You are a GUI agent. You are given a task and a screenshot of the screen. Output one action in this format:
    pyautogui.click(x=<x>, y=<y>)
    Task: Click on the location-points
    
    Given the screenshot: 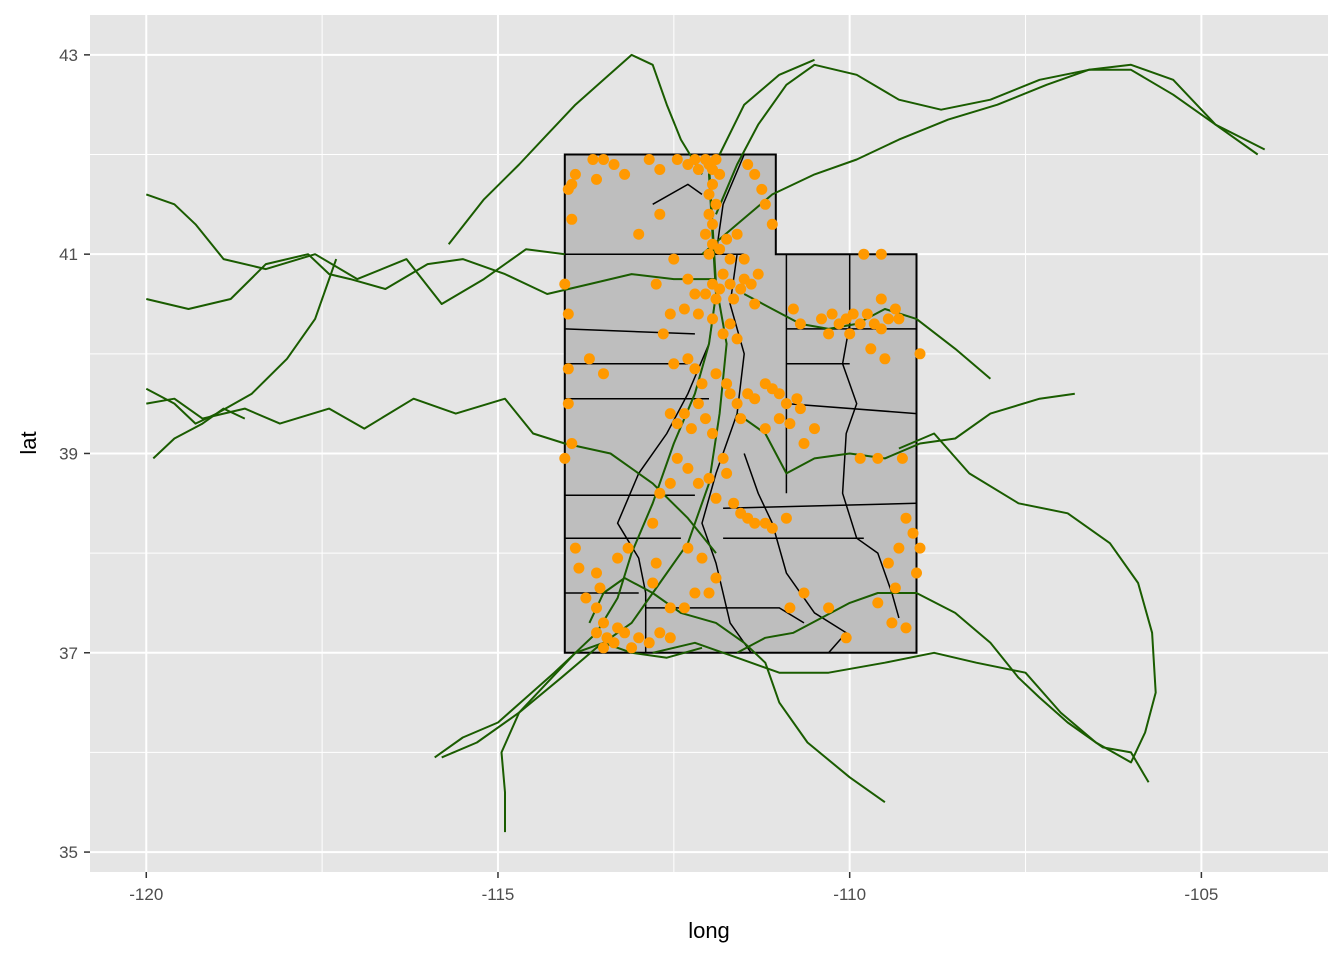 What is the action you would take?
    pyautogui.click(x=742, y=404)
    